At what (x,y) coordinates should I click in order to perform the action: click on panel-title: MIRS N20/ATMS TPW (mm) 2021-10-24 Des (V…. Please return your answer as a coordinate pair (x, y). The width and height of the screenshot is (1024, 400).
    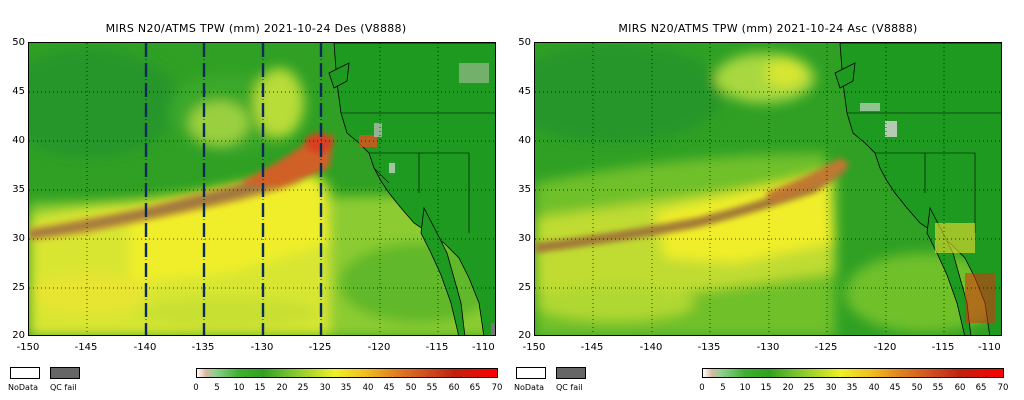
    Looking at the image, I should click on (256, 28).